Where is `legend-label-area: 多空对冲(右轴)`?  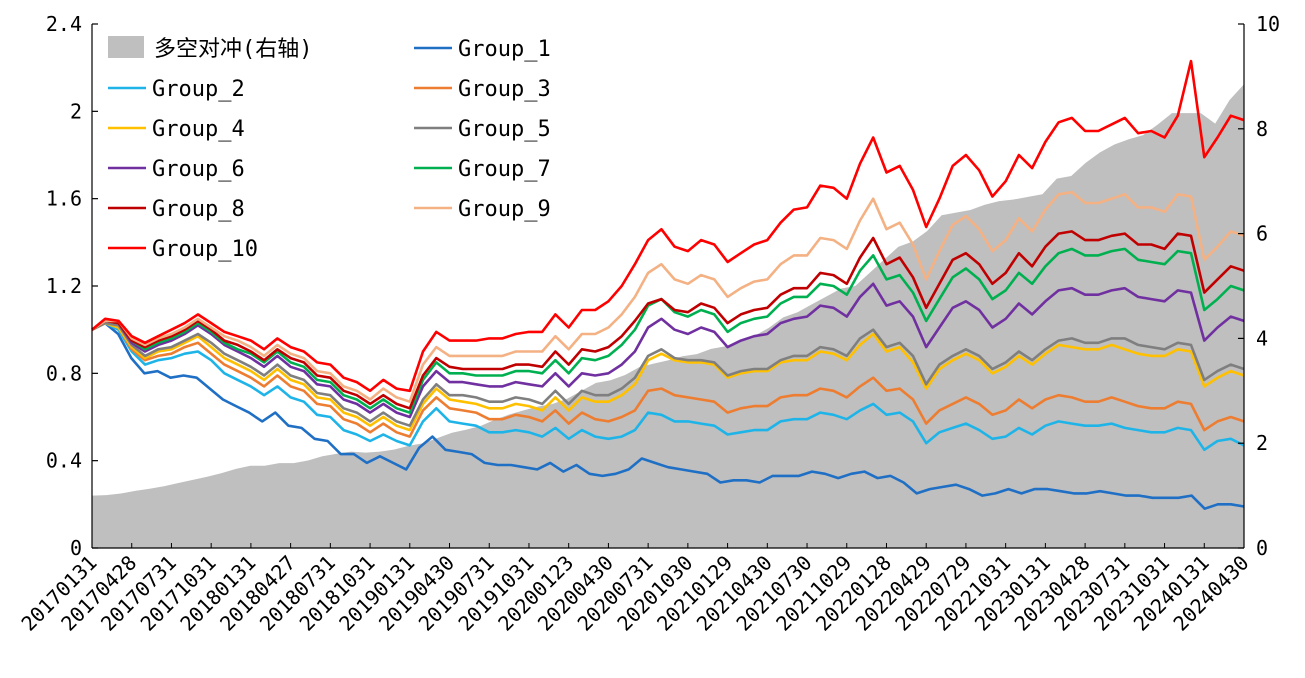 legend-label-area: 多空对冲(右轴) is located at coordinates (233, 49).